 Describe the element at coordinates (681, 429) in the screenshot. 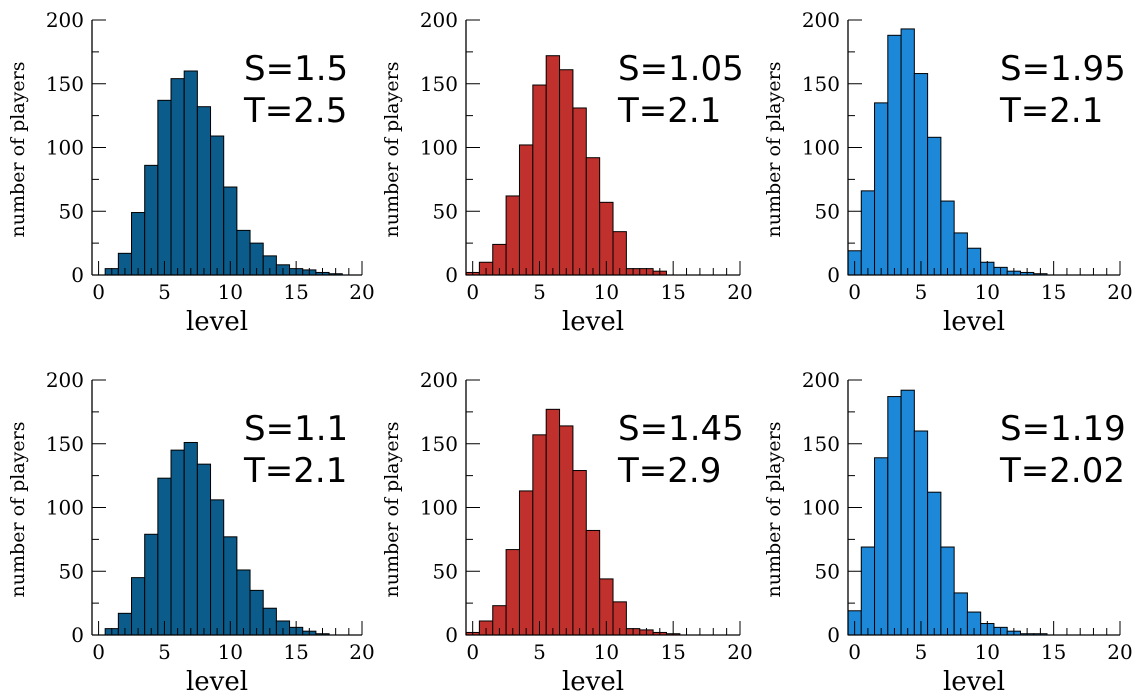

I see `parameter-annotation: S=1.45` at that location.